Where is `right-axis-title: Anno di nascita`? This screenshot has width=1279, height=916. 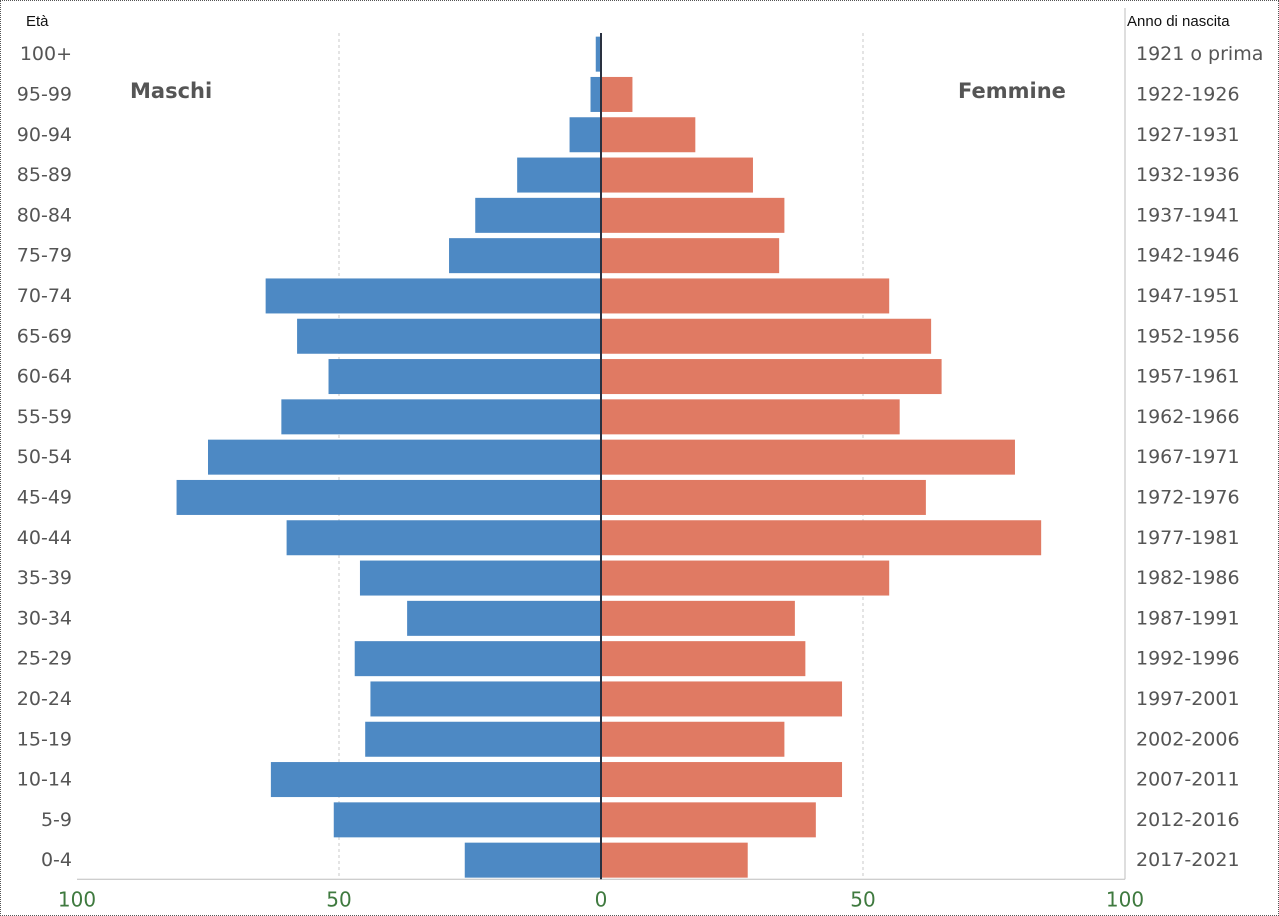 right-axis-title: Anno di nascita is located at coordinates (1178, 21).